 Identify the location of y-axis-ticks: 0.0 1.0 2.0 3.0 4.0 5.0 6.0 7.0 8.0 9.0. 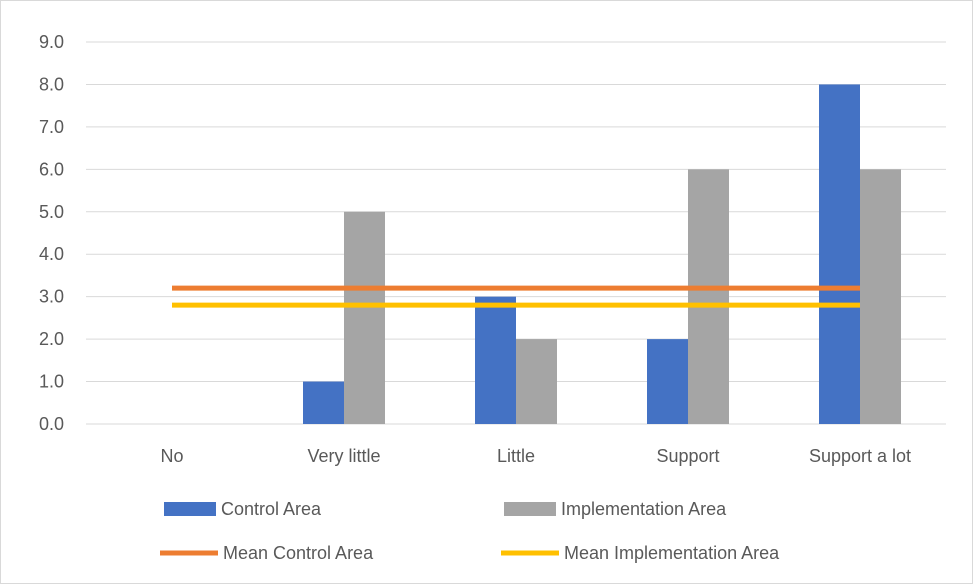
(51, 233).